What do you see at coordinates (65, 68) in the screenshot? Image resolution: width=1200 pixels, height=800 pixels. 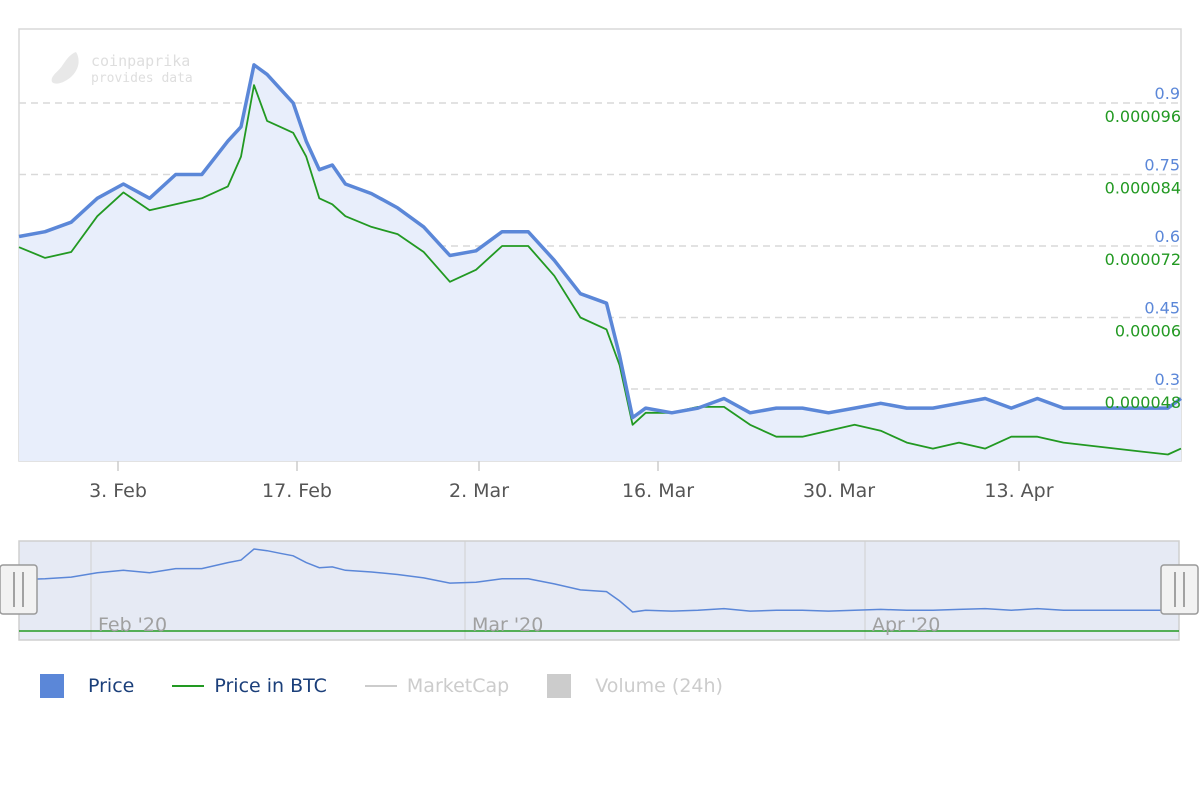 I see `pepper-icon` at bounding box center [65, 68].